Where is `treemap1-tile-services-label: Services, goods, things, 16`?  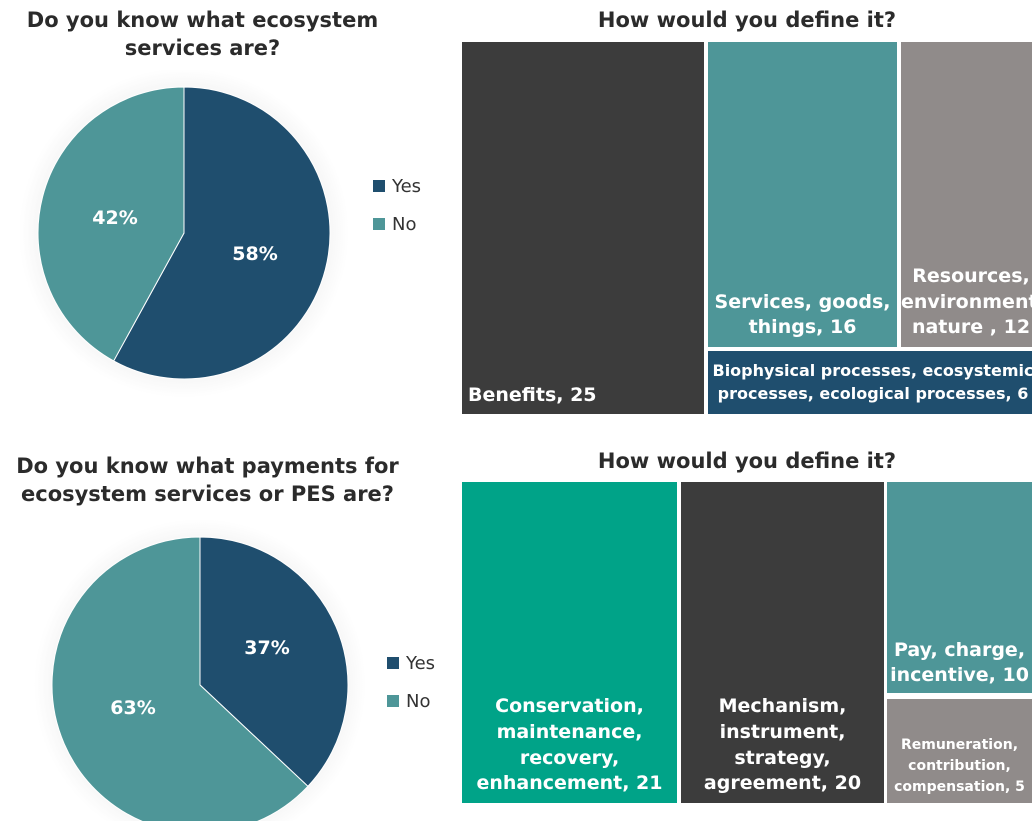 treemap1-tile-services-label: Services, goods, things, 16 is located at coordinates (802, 315).